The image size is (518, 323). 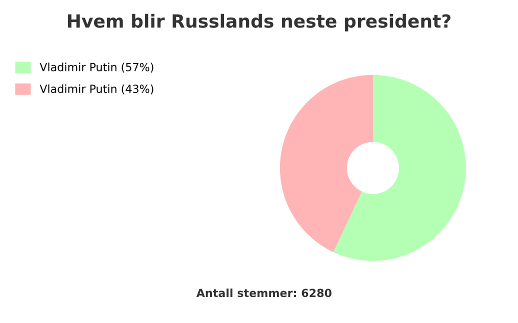 What do you see at coordinates (264, 293) in the screenshot?
I see `text: Antall stemmer: 6280` at bounding box center [264, 293].